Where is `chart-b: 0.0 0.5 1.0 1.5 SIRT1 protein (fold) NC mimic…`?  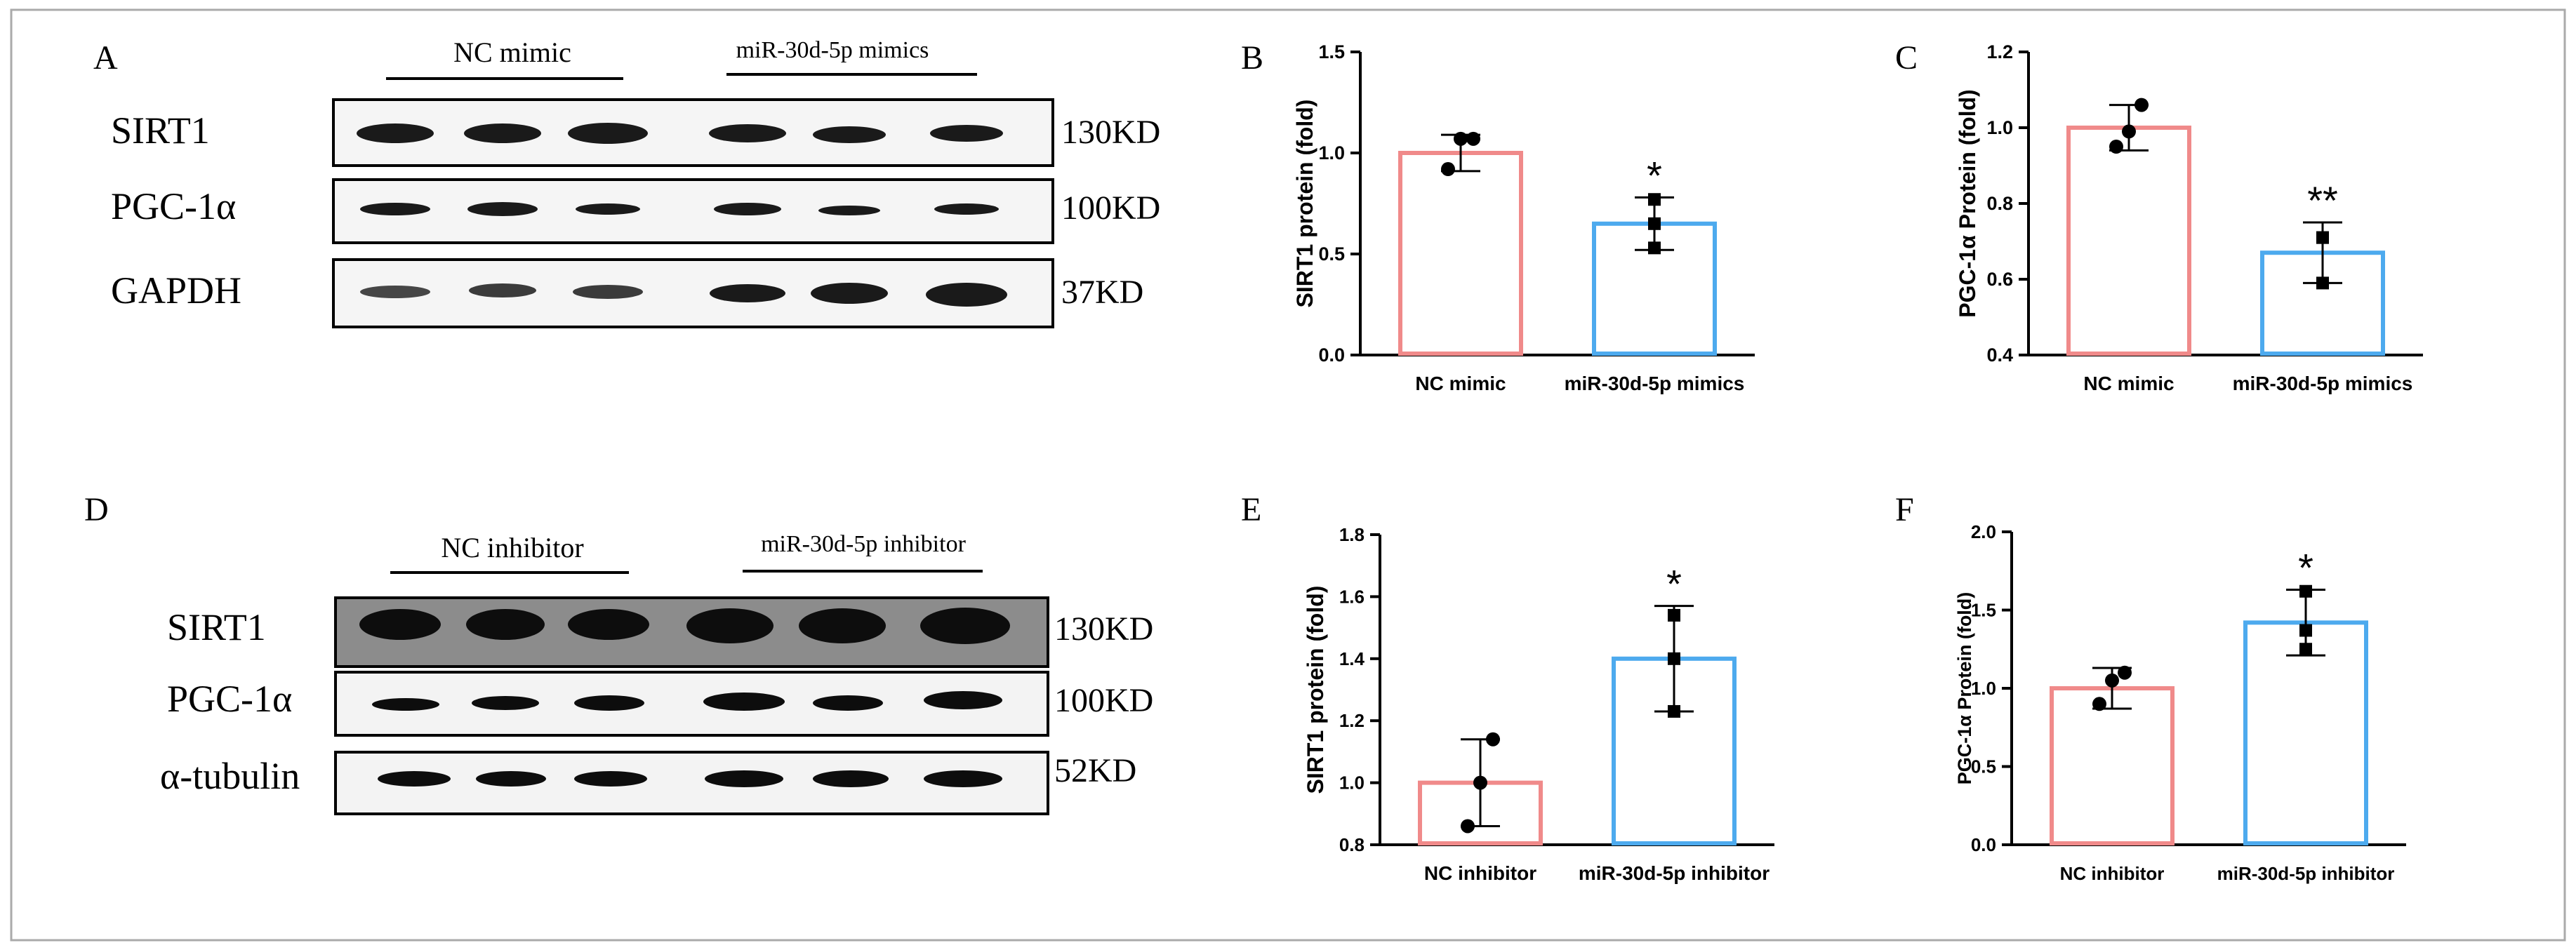
chart-b: 0.0 0.5 1.0 1.5 SIRT1 protein (fold) NC mimic… is located at coordinates (1524, 217).